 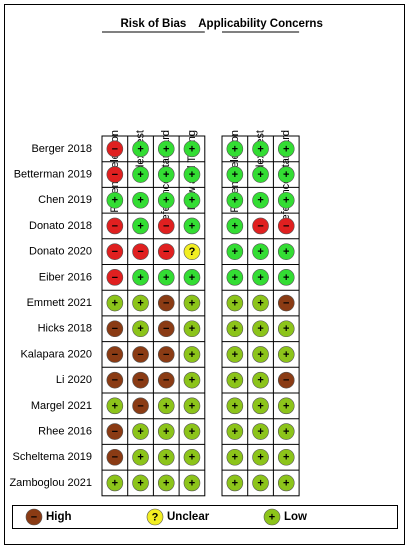 I want to click on legend-icon, so click(x=272, y=517).